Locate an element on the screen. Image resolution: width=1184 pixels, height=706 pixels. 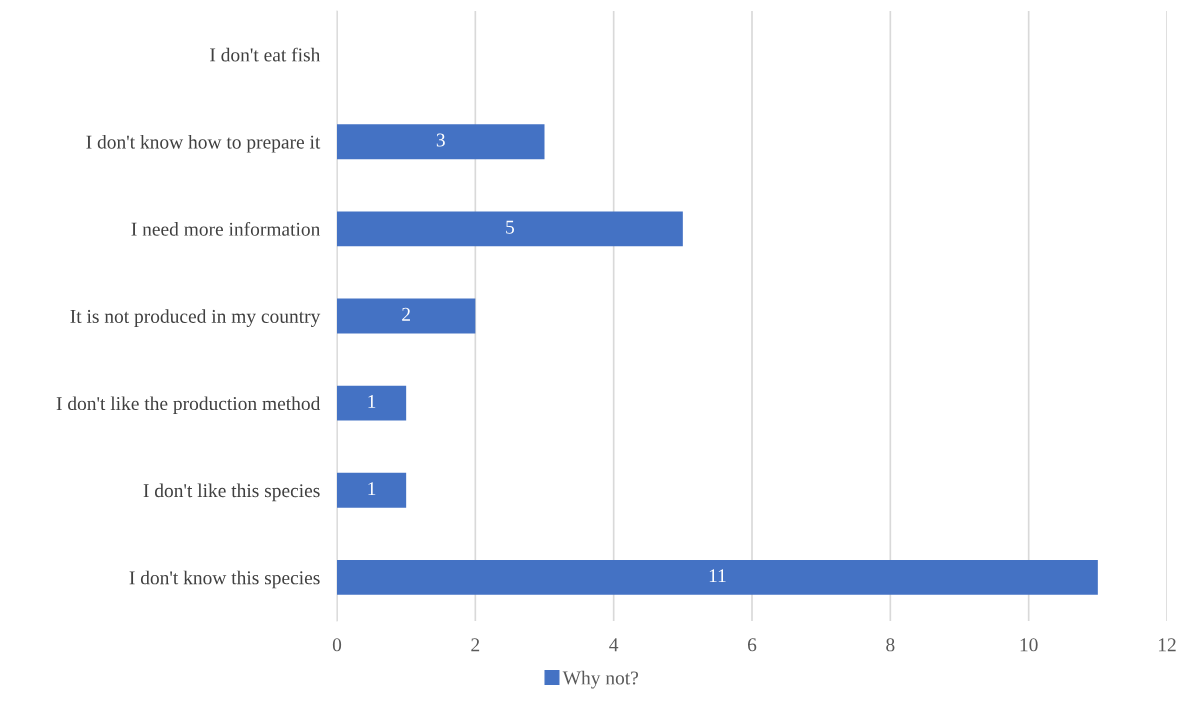
x-tick-label: 4 is located at coordinates (614, 645).